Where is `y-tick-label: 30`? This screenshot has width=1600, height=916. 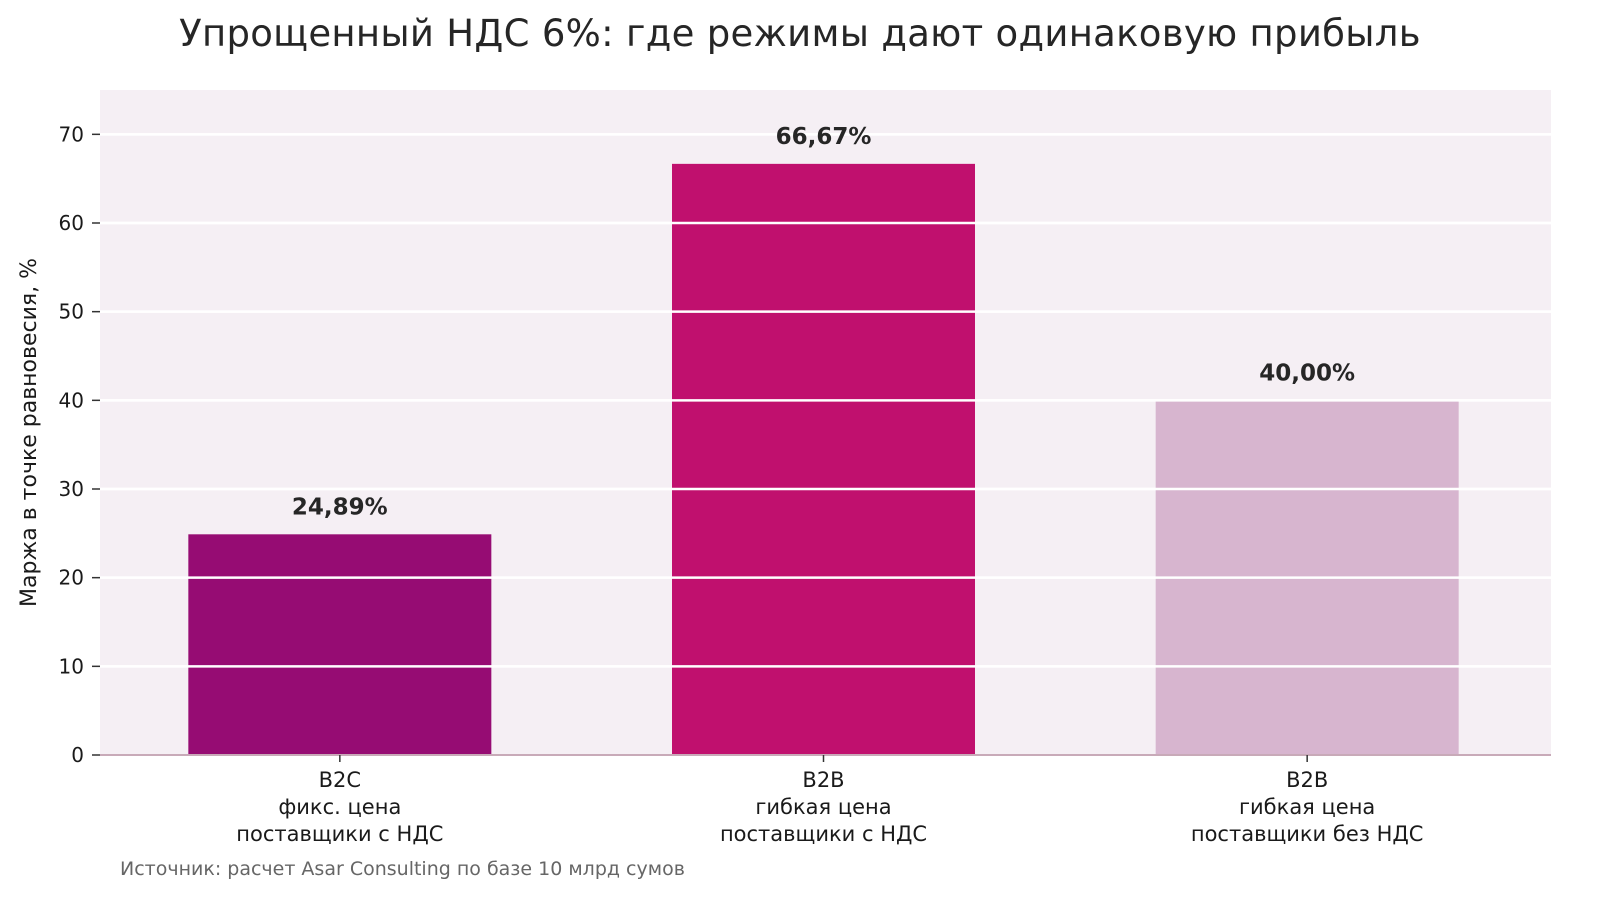
y-tick-label: 30 is located at coordinates (71, 489).